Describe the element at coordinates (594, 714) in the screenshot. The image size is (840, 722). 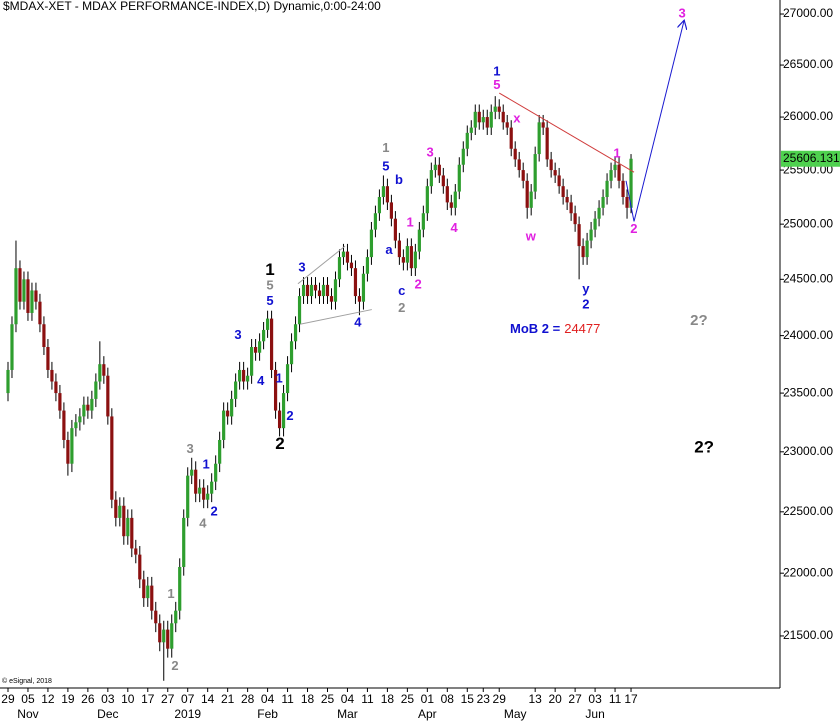
I see `month-label: Jun` at that location.